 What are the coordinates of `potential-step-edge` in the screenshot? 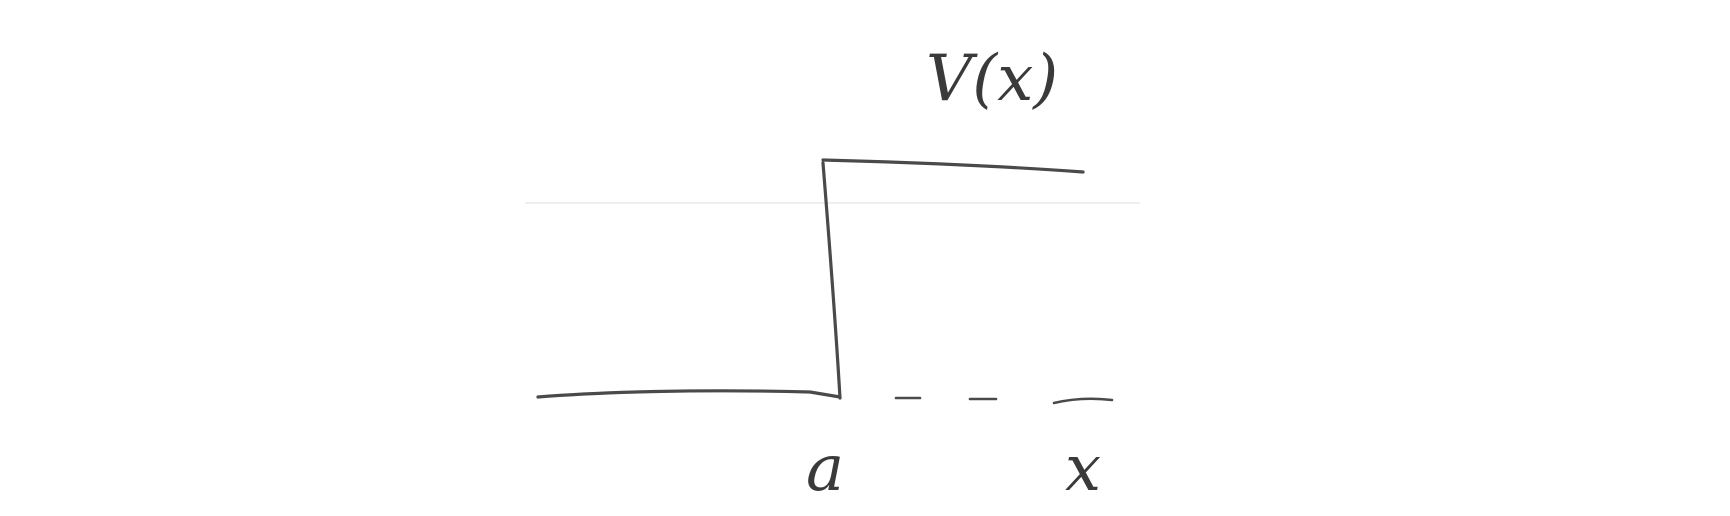 It's located at (831, 280).